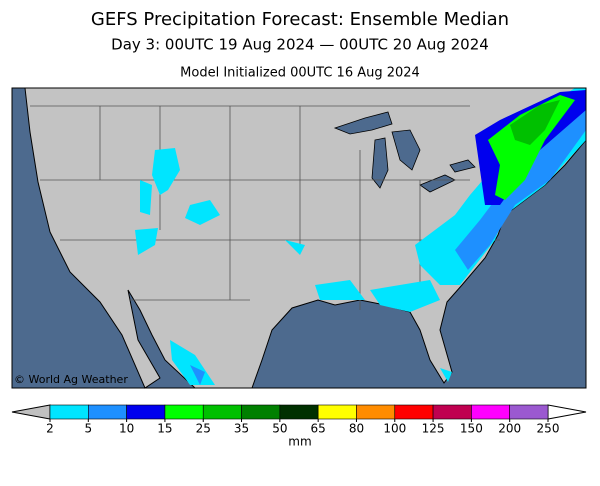  Describe the element at coordinates (535, 122) in the screenshot. I see `precip-darkgreen` at that location.